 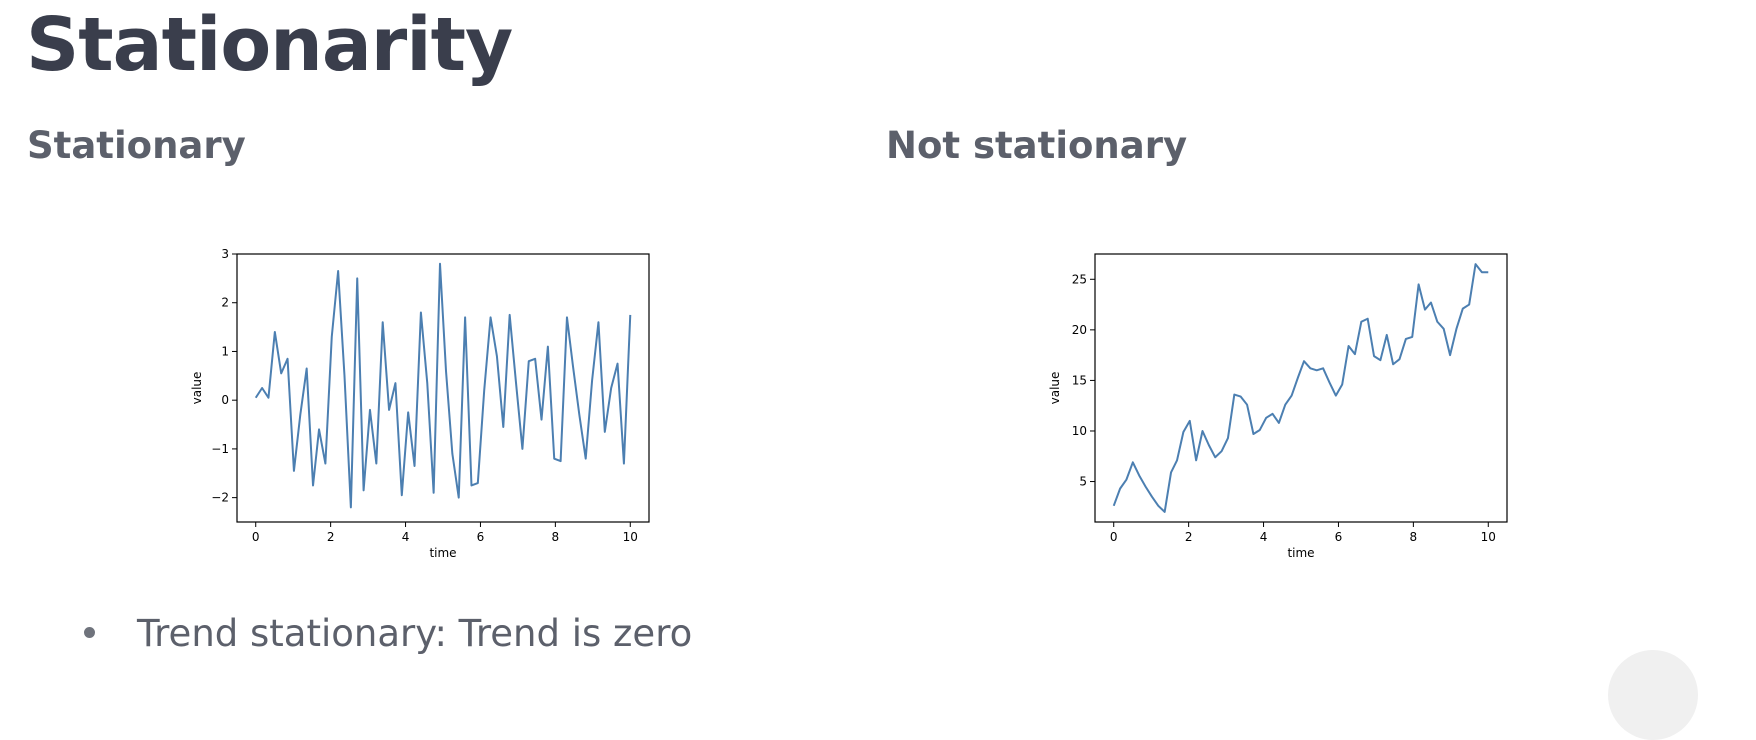 I want to click on bullet-dot-icon, so click(x=89, y=632).